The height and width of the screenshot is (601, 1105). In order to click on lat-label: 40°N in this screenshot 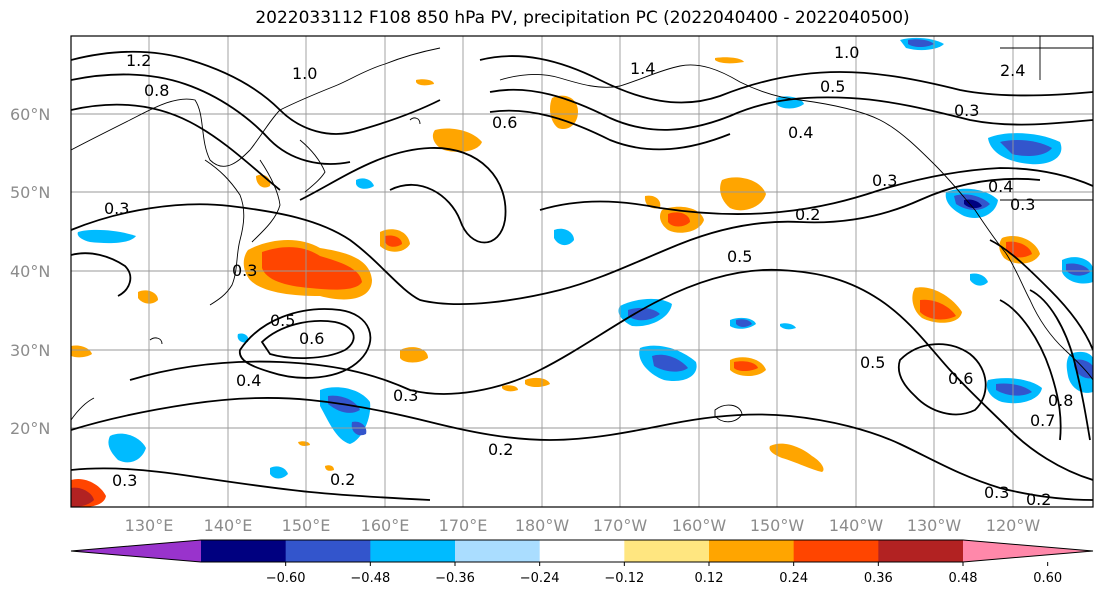, I will do `click(30, 271)`.